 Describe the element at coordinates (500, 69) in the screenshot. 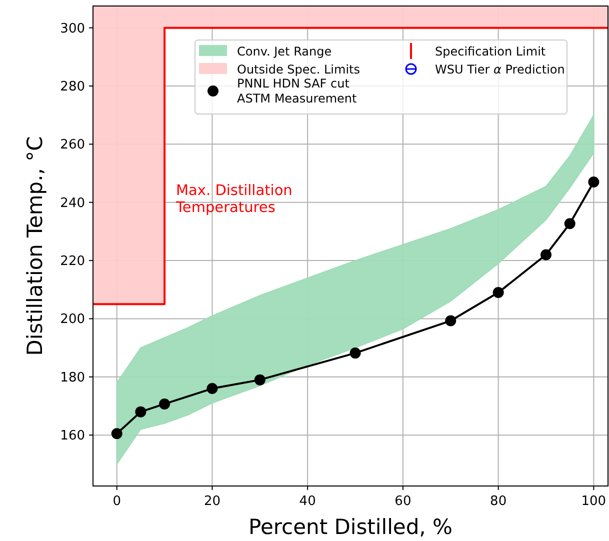

I see `legend-label: WSU Tier α Prediction` at that location.